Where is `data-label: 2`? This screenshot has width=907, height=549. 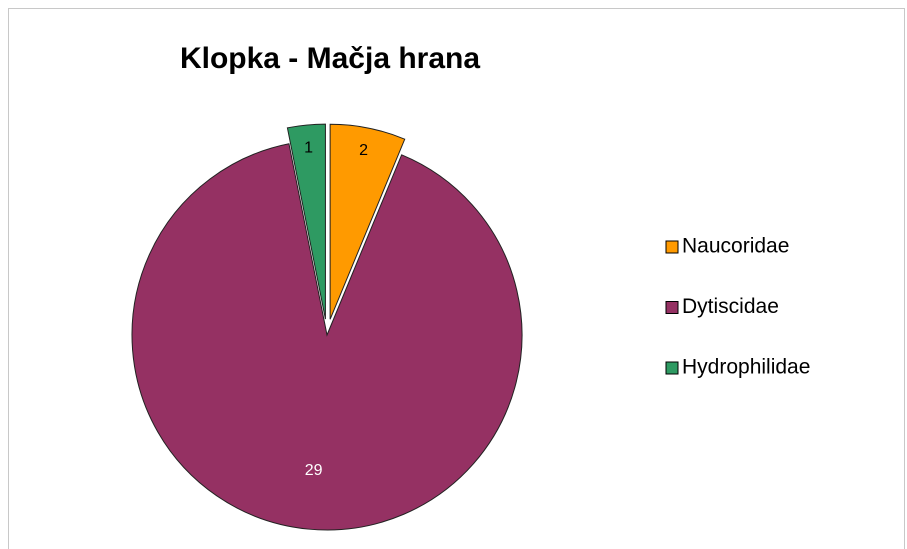 data-label: 2 is located at coordinates (363, 150).